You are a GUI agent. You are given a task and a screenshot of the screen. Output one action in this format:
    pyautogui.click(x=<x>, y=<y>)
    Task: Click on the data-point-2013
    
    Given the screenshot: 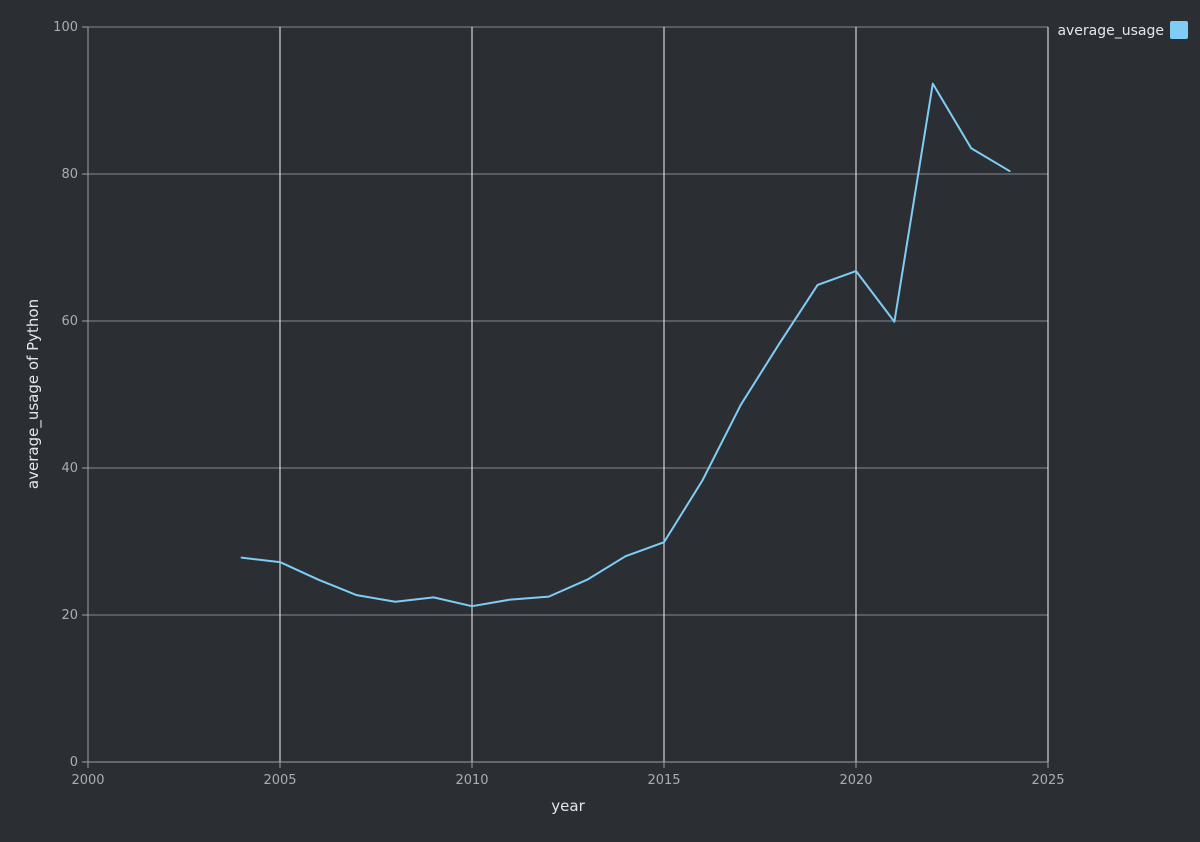 What is the action you would take?
    pyautogui.click(x=587, y=580)
    